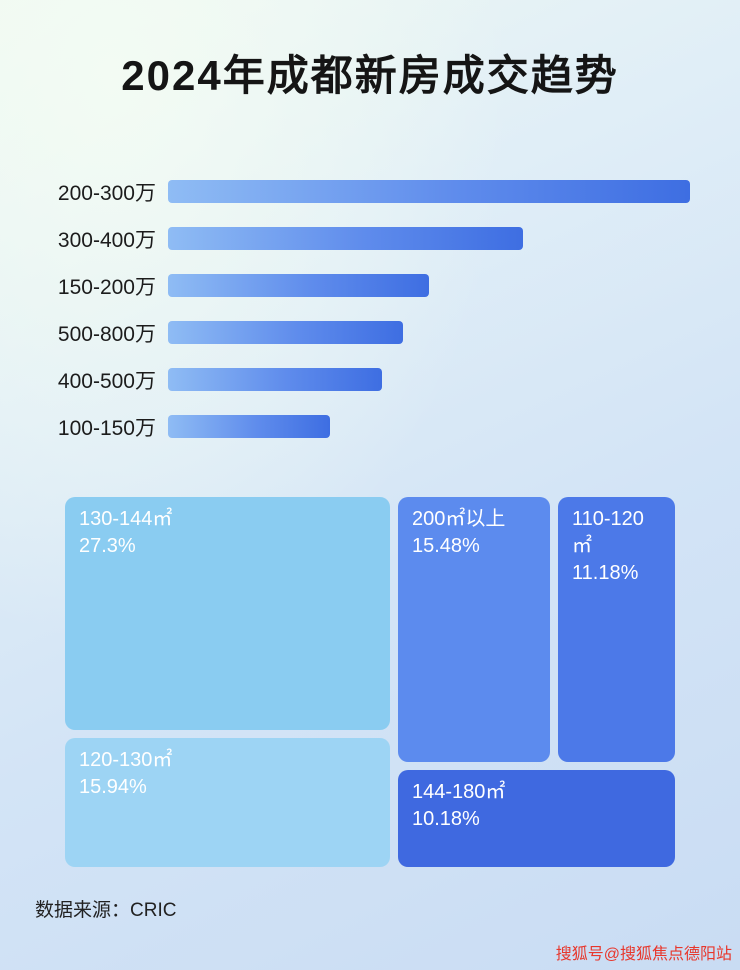  What do you see at coordinates (616, 629) in the screenshot?
I see `treemap-block-110-120: 110-120㎡ 11.18%` at bounding box center [616, 629].